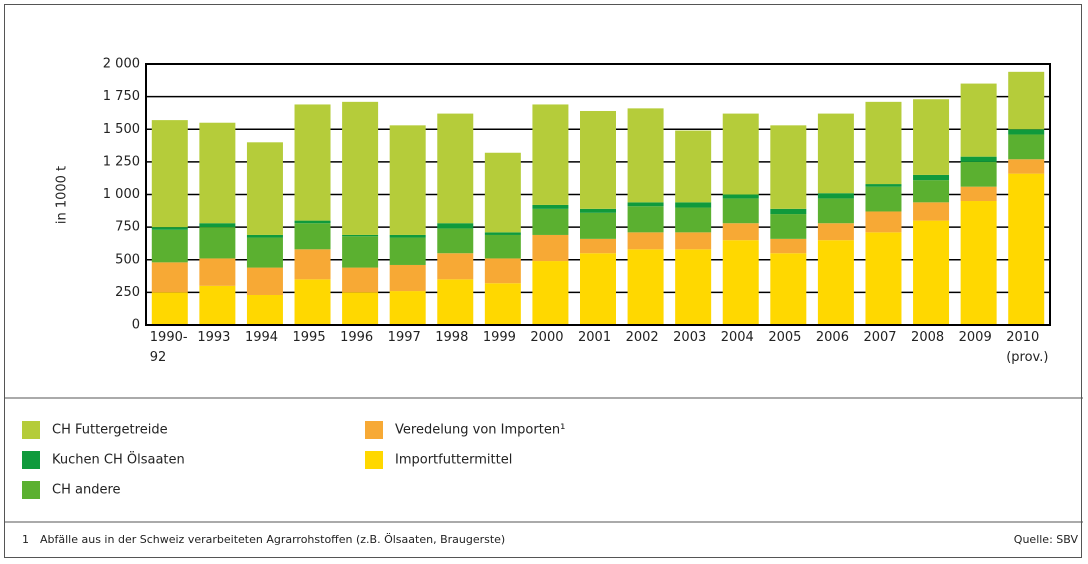 The width and height of the screenshot is (1088, 564). Describe the element at coordinates (975, 337) in the screenshot. I see `x-tick-label: 2009` at that location.